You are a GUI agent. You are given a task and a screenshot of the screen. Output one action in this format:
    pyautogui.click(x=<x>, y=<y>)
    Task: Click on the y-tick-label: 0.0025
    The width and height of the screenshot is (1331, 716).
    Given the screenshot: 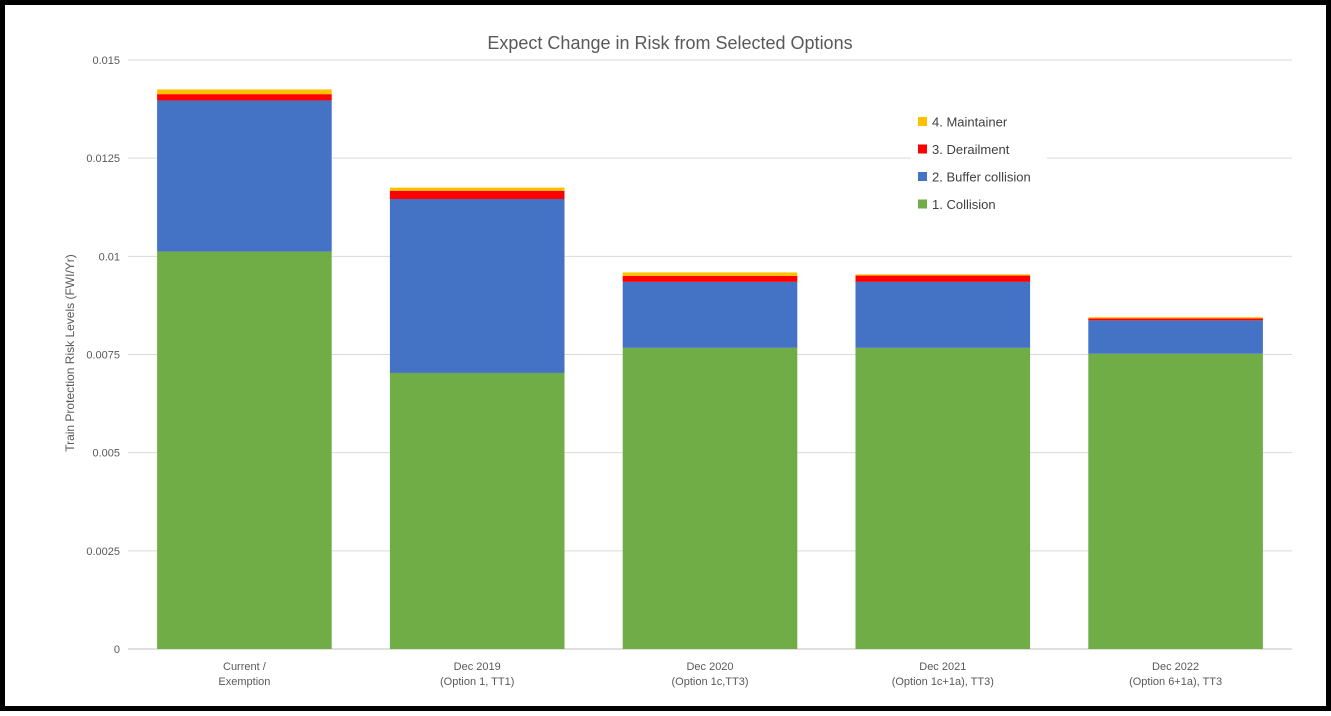 What is the action you would take?
    pyautogui.click(x=103, y=552)
    